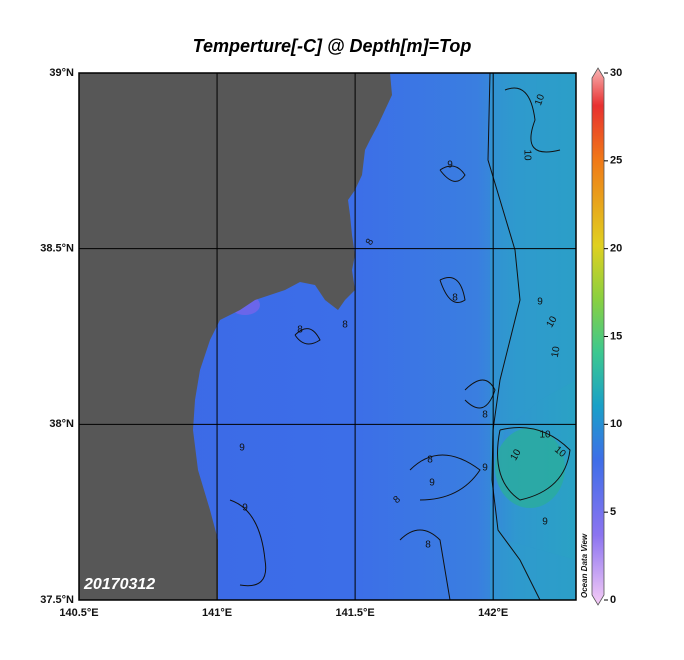 The width and height of the screenshot is (684, 660). Describe the element at coordinates (61, 424) in the screenshot. I see `y-tick-label: 38°N` at that location.